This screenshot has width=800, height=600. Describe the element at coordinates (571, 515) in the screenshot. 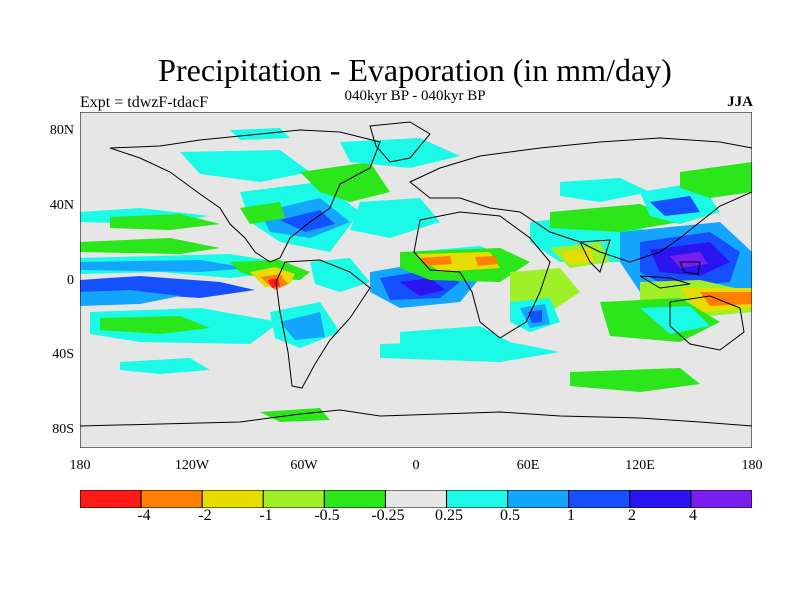

I see `colorbar-label: 1` at that location.